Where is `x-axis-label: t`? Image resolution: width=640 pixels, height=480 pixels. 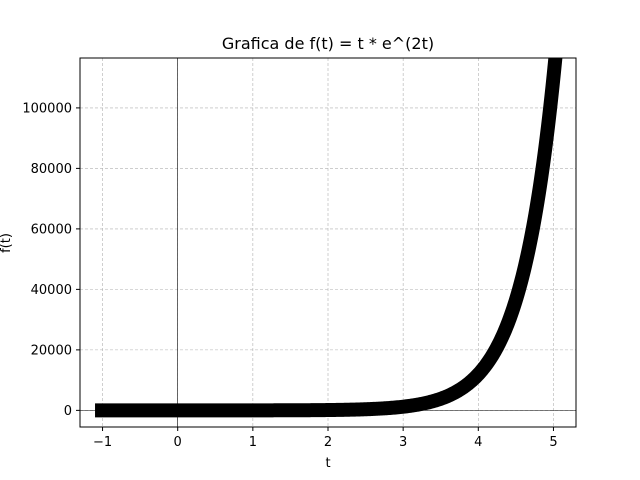
x-axis-label: t is located at coordinates (327, 463).